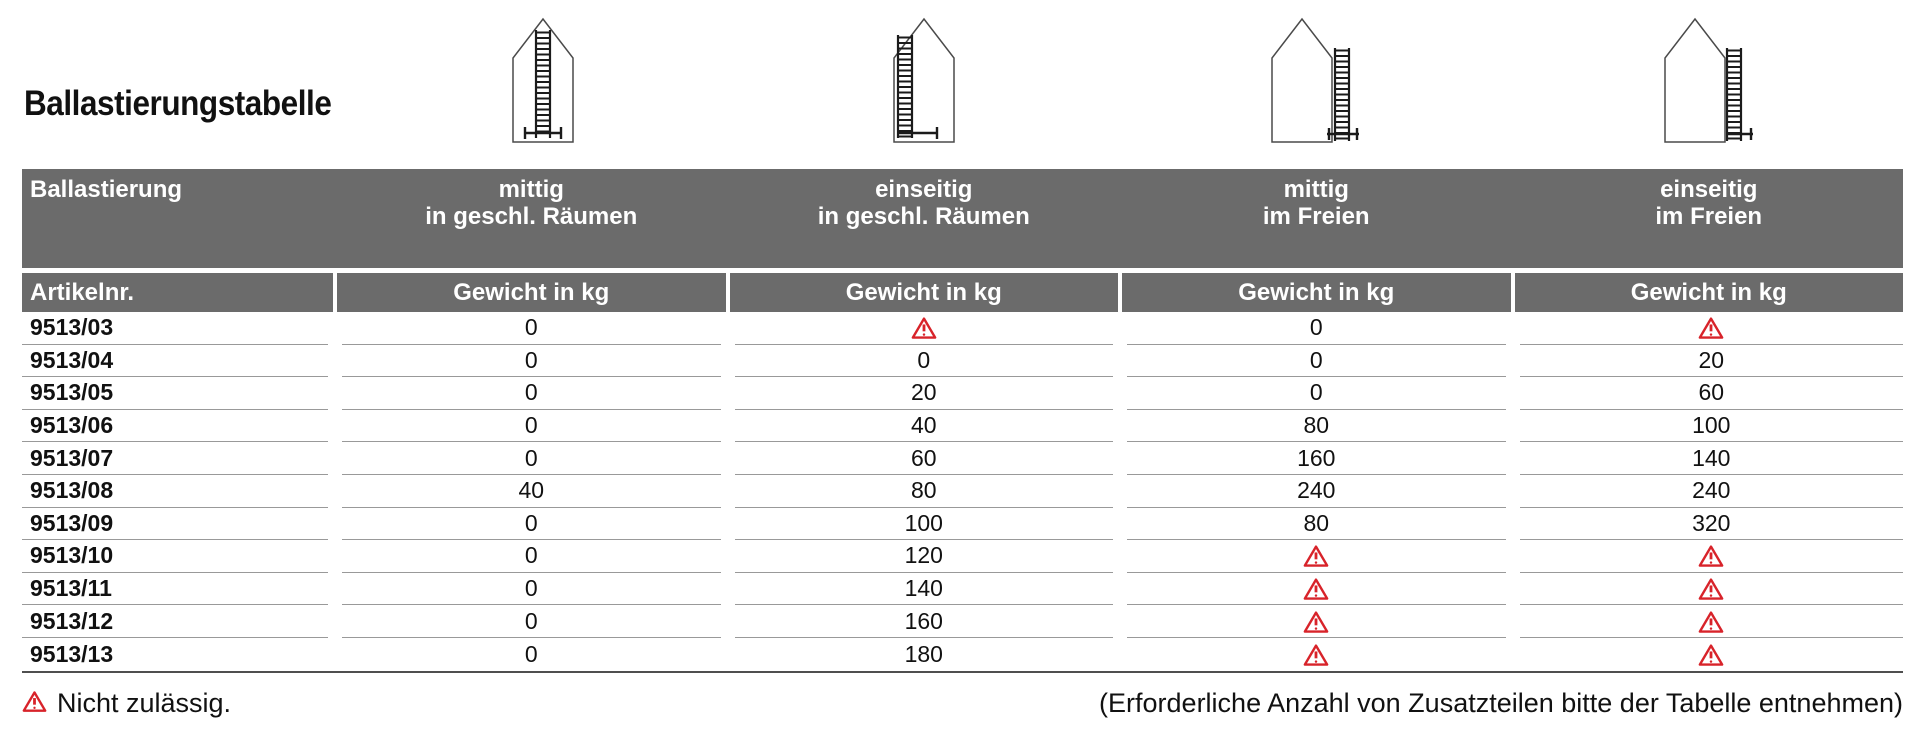 The height and width of the screenshot is (734, 1920). Describe the element at coordinates (175, 393) in the screenshot. I see `article-cell: 9513/05` at that location.